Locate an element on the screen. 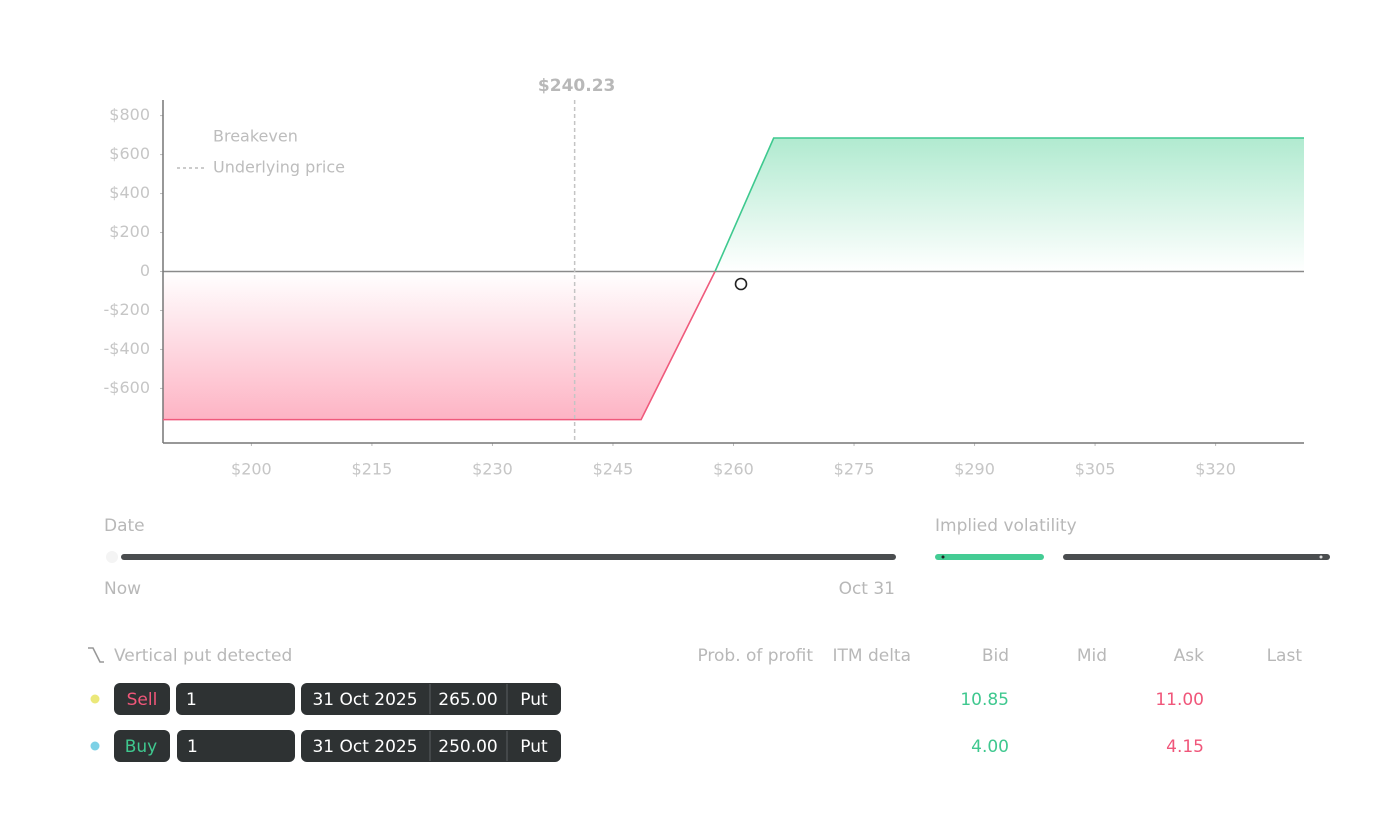 The image size is (1389, 837). y-tick-label: $600 is located at coordinates (129, 153).